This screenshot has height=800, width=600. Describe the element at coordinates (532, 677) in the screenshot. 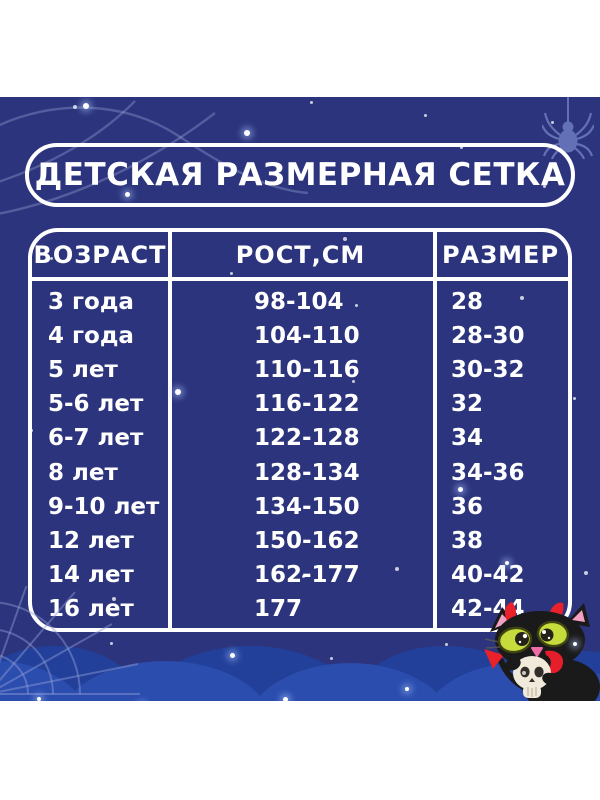

I see `skull-icon` at that location.